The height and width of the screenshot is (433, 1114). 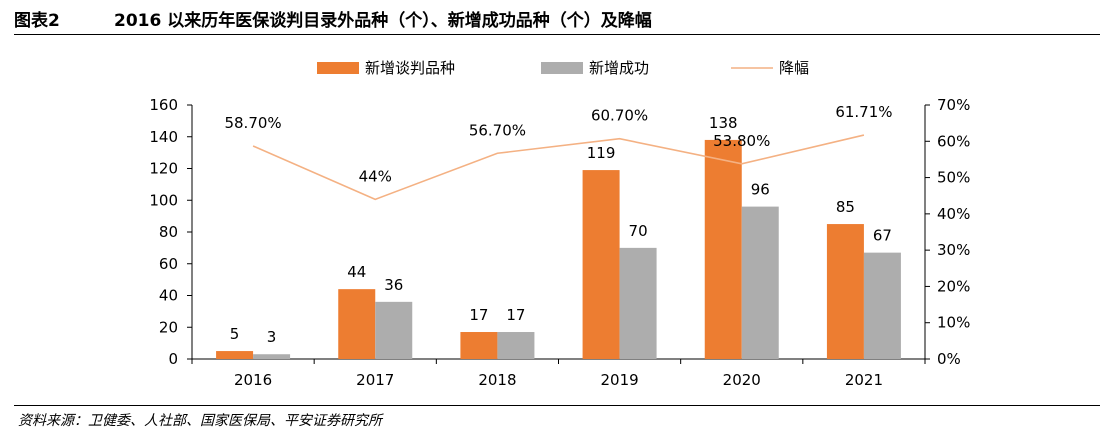 I want to click on line-drop-label: 56.70%, so click(x=497, y=130).